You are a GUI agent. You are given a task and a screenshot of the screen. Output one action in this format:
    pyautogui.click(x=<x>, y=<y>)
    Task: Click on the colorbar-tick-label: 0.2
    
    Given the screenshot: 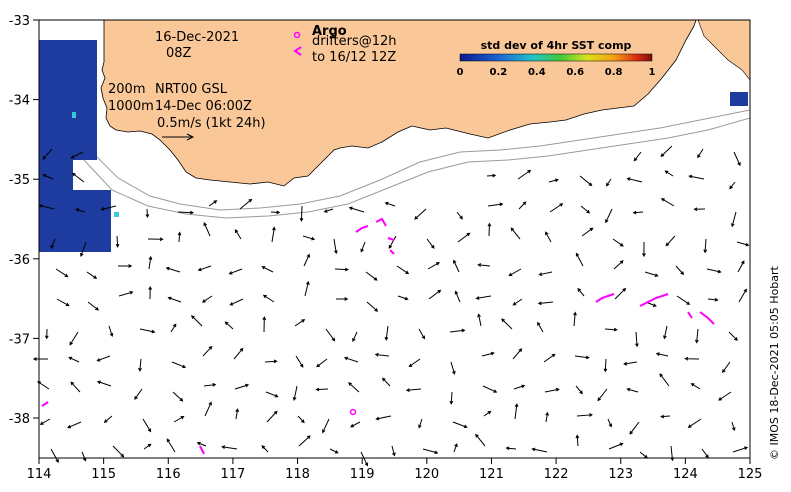 What is the action you would take?
    pyautogui.click(x=499, y=72)
    